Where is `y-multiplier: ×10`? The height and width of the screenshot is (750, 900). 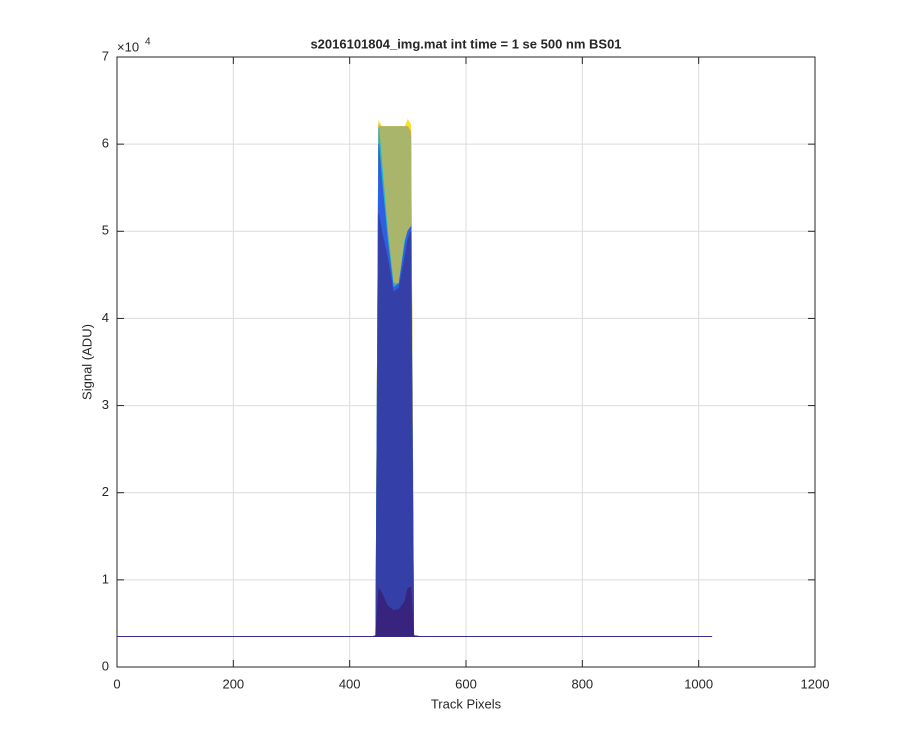
y-multiplier: ×10 is located at coordinates (128, 46).